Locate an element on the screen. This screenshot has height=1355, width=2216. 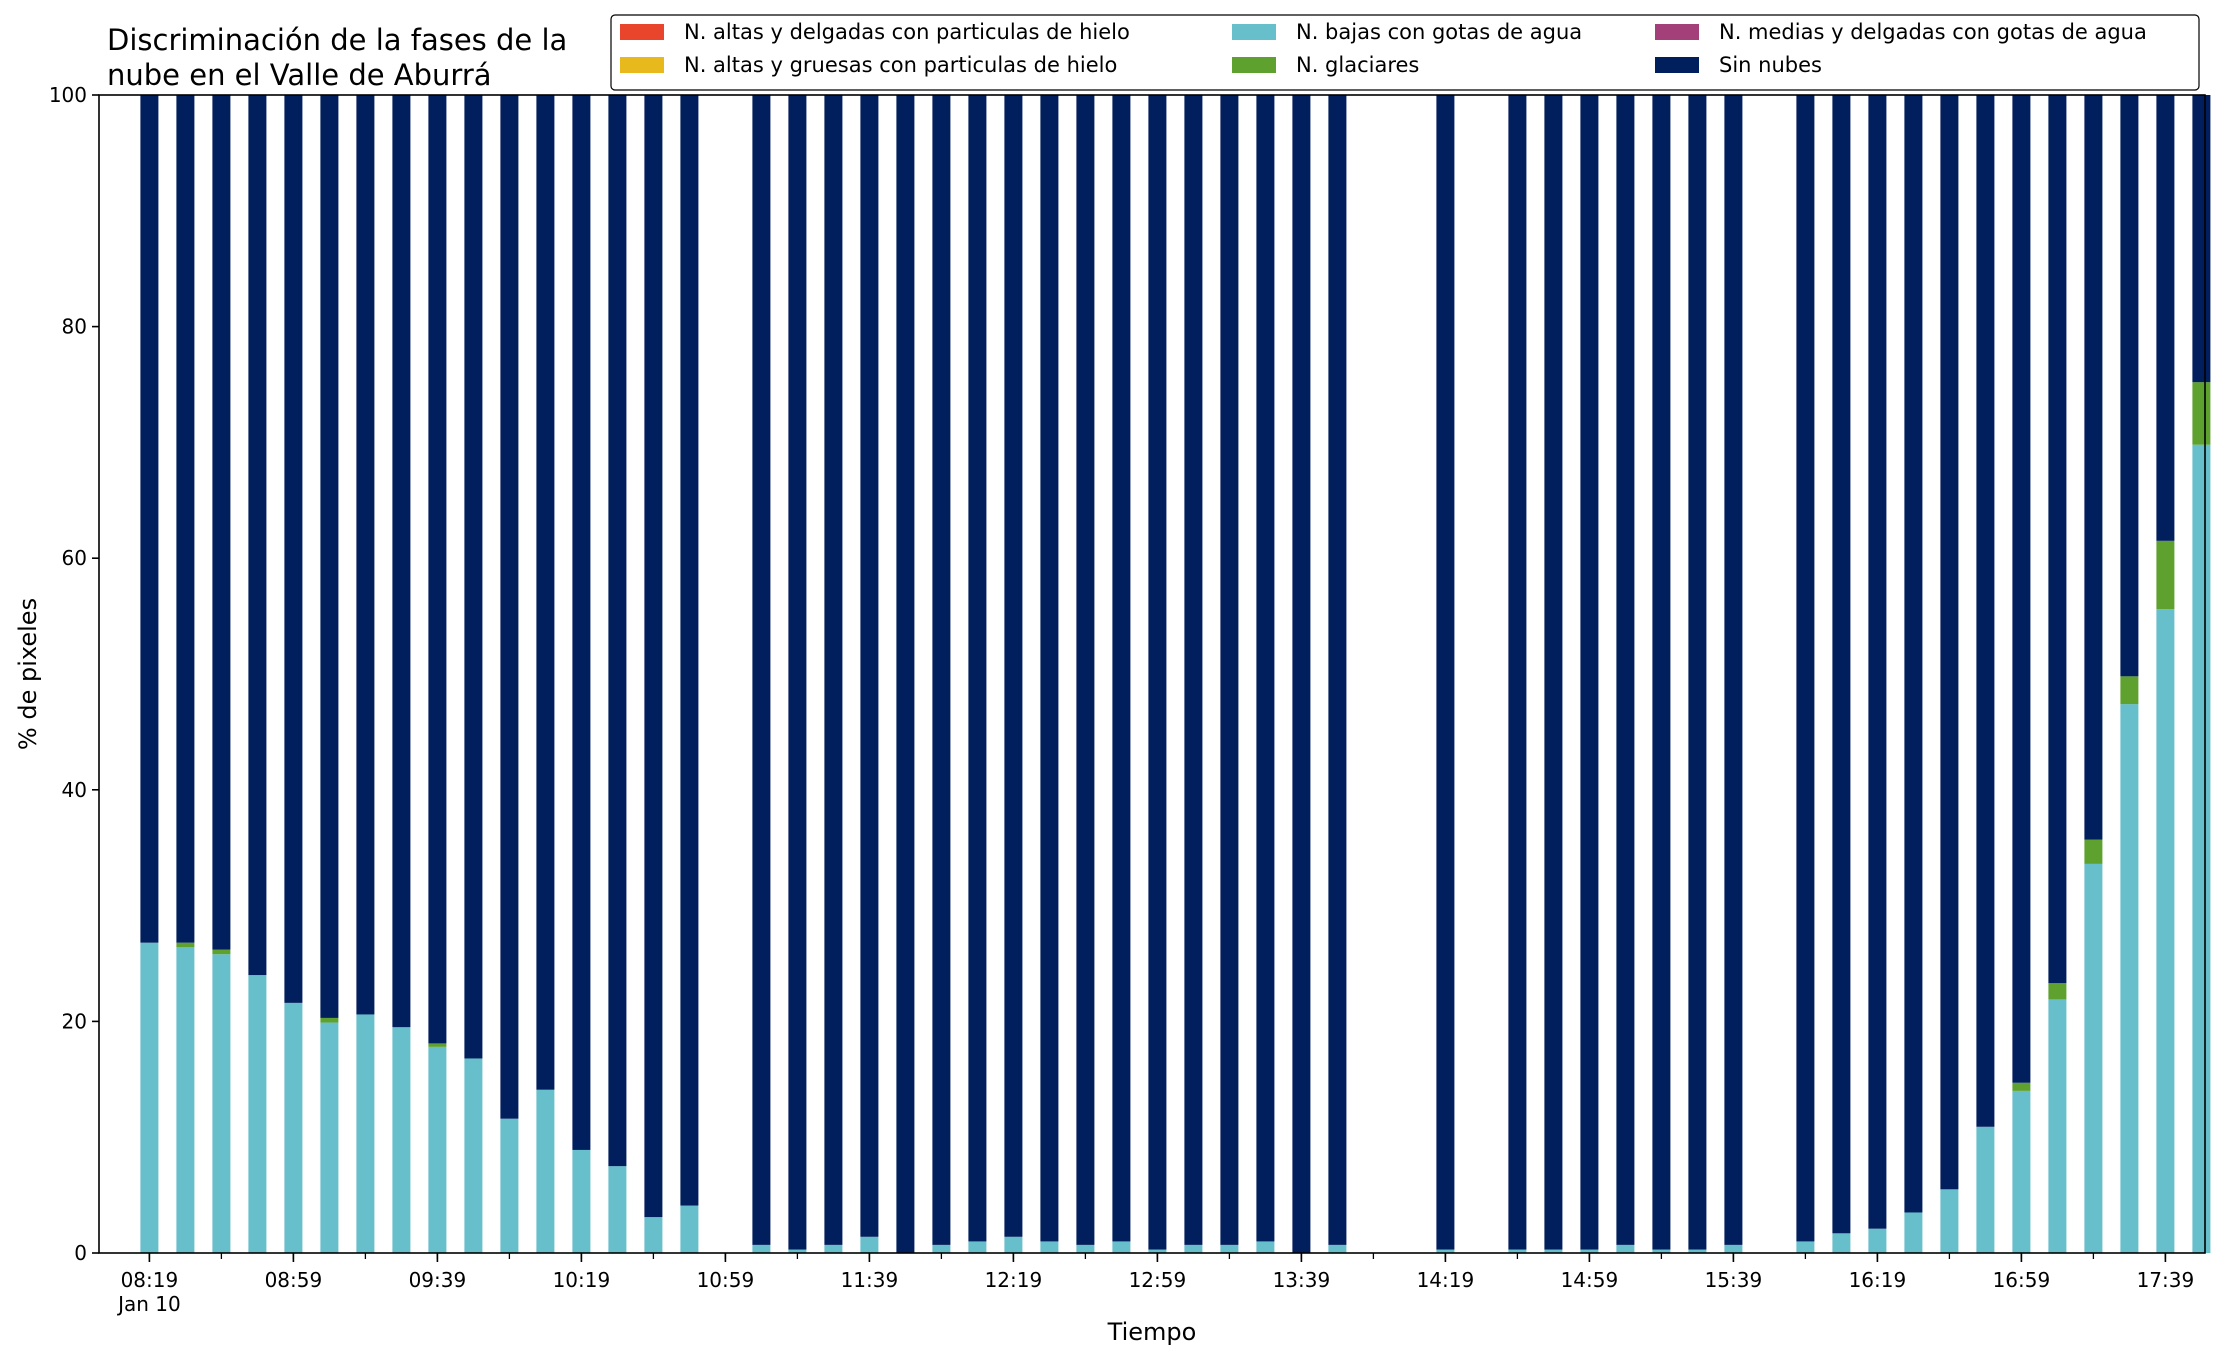
chart-title-line-2: nube en el Valle de Aburrá is located at coordinates (299, 75).